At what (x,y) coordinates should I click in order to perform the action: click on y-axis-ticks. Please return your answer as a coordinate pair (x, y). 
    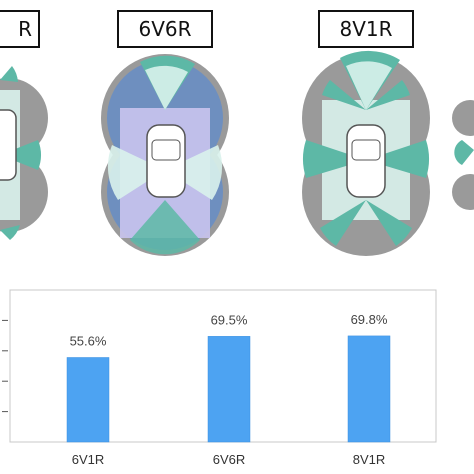
    Looking at the image, I should click on (5, 366).